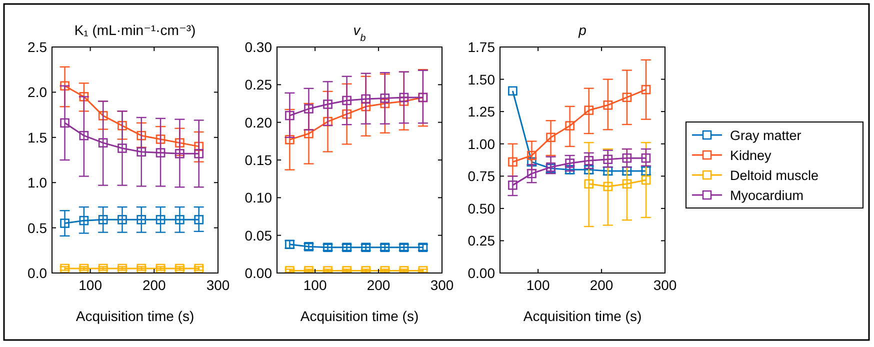 The height and width of the screenshot is (347, 874). What do you see at coordinates (482, 144) in the screenshot?
I see `y-tick-label: 1.00` at bounding box center [482, 144].